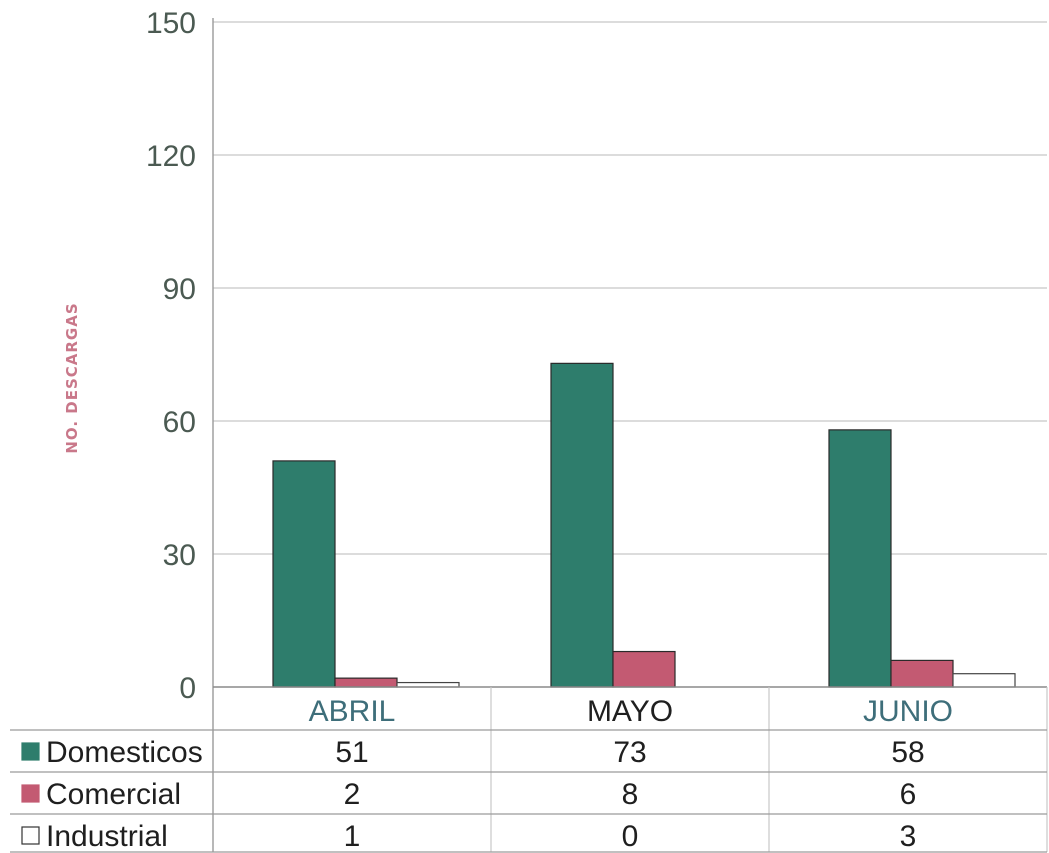 The width and height of the screenshot is (1049, 853). What do you see at coordinates (171, 23) in the screenshot?
I see `y-tick-label: 150` at bounding box center [171, 23].